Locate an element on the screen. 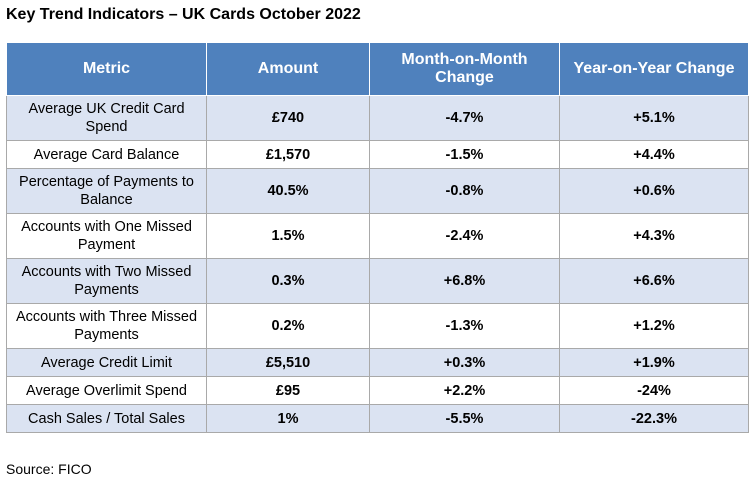  amount-cell: 1.5% is located at coordinates (288, 236).